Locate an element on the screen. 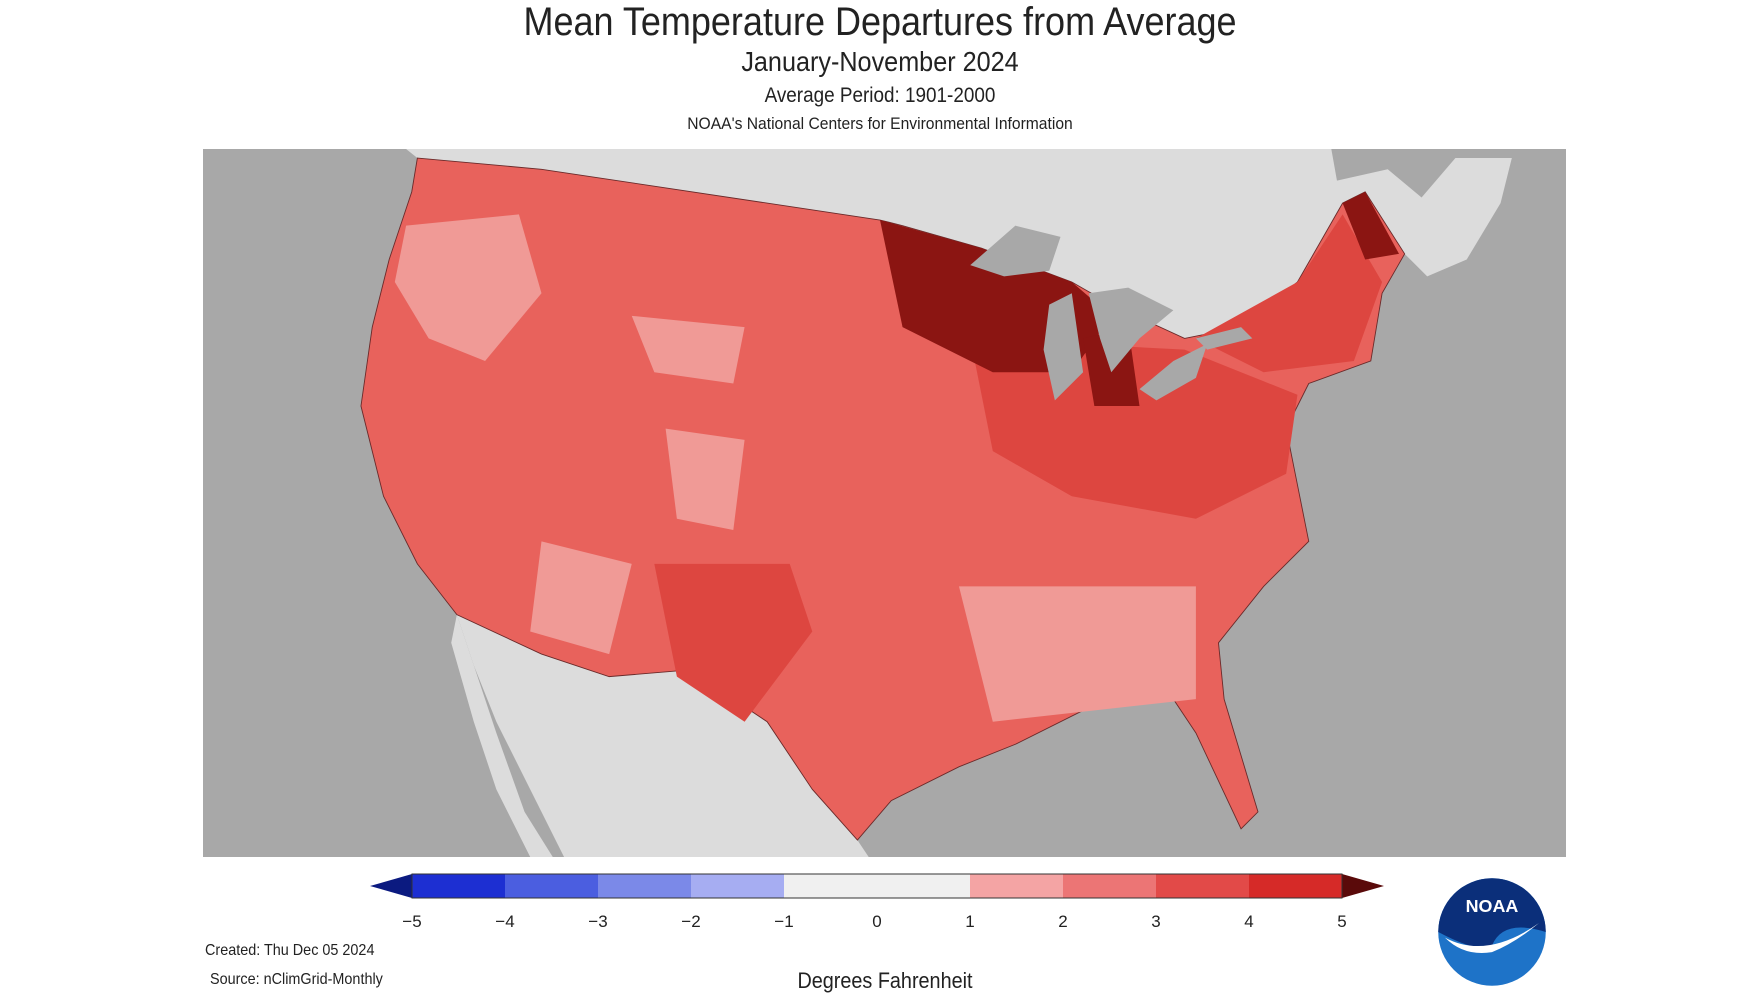 The height and width of the screenshot is (994, 1760). colorbar-tick-label: 5 is located at coordinates (1342, 921).